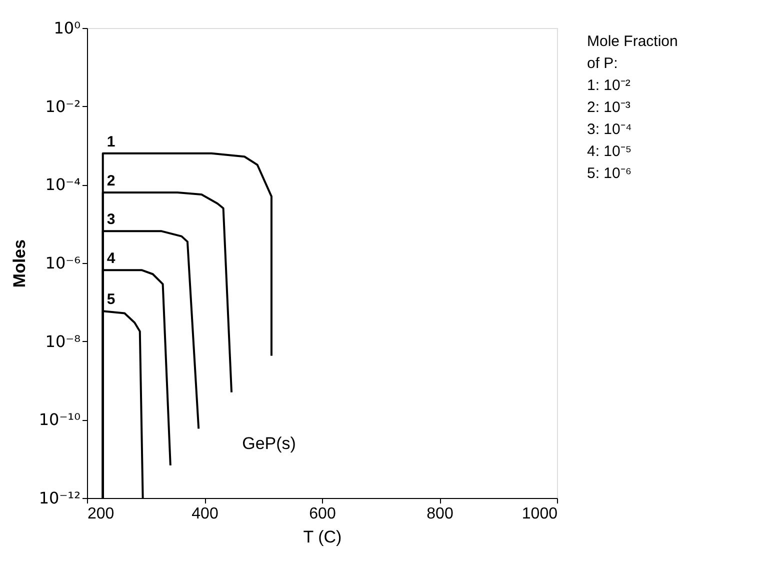 This screenshot has height=571, width=761. What do you see at coordinates (59, 498) in the screenshot?
I see `y-tick-label: 10⁻¹²` at bounding box center [59, 498].